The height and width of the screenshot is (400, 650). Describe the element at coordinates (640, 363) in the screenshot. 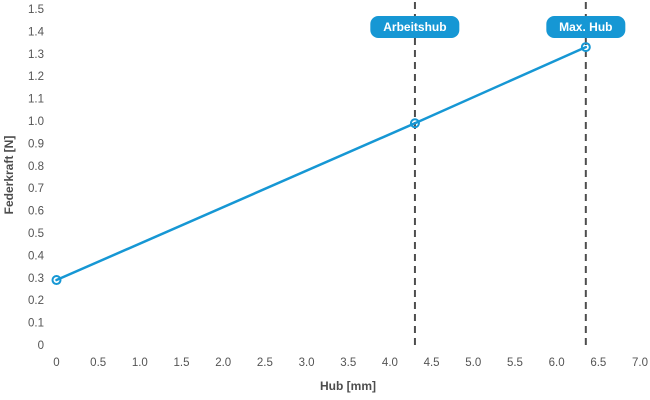

I see `x-tick-label: 7.0` at that location.